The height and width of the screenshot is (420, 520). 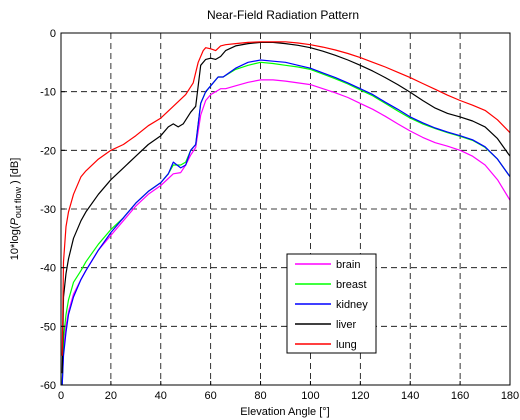 I want to click on chart-title: Near-Field Radiation Pattern, so click(x=283, y=15).